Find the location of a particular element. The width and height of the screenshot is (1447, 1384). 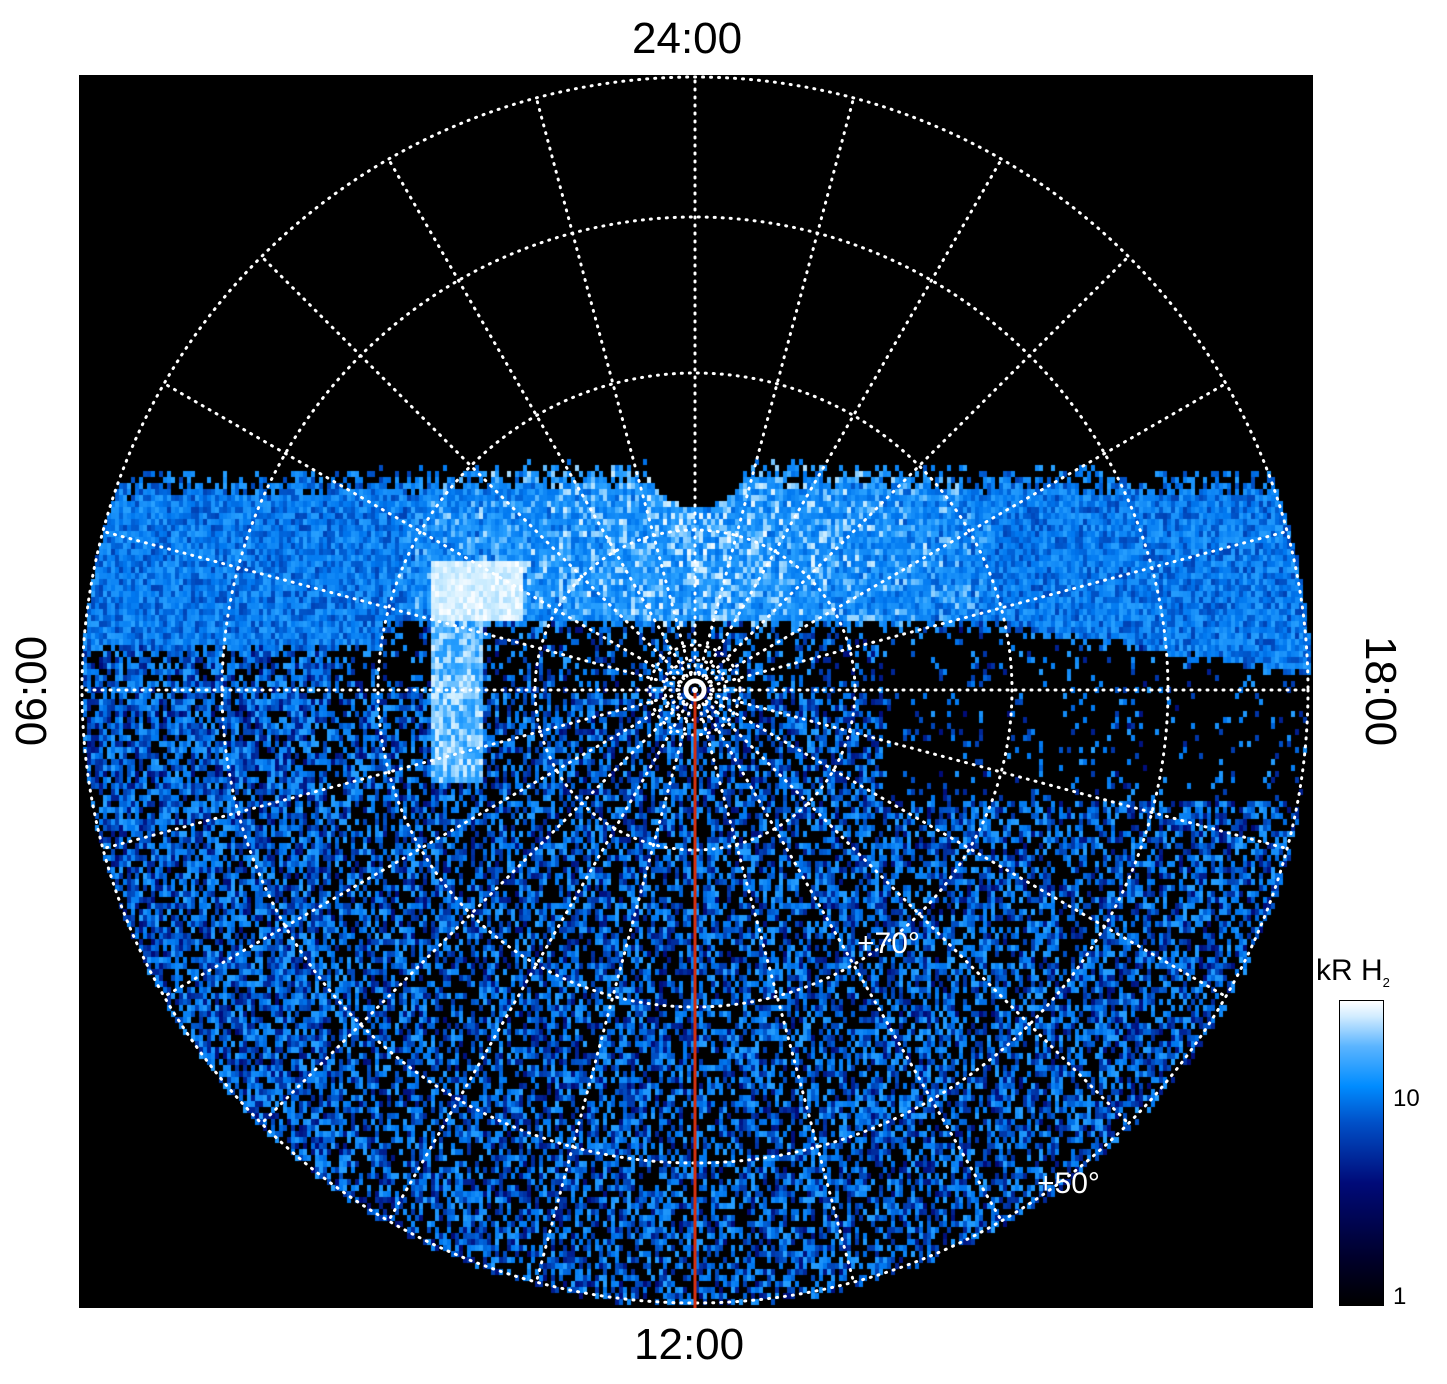

latitude-70-text: +70° is located at coordinates (888, 943).